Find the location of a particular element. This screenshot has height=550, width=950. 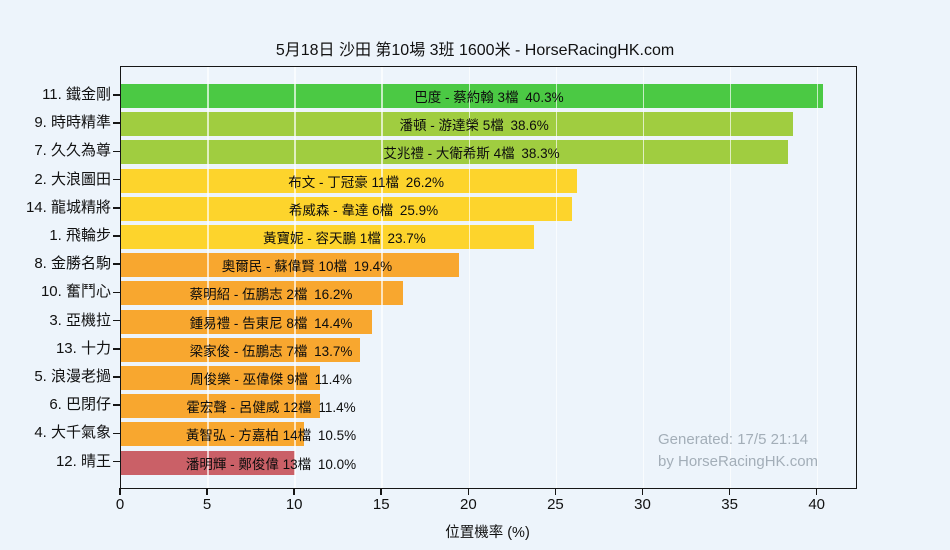

y-tick-label: 5. 浪漫老撾 is located at coordinates (72, 376).